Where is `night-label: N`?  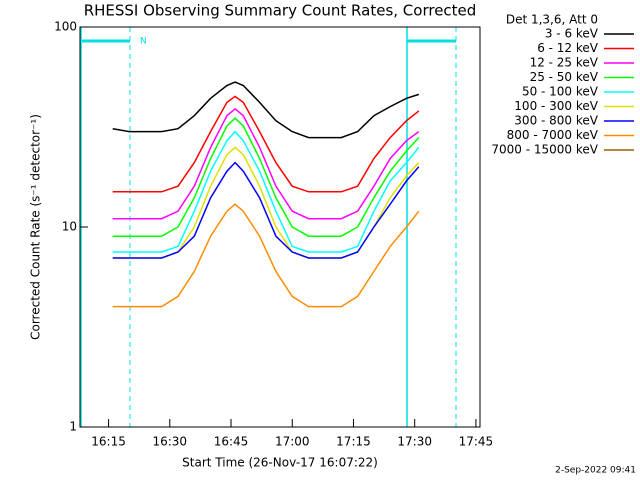 night-label: N is located at coordinates (143, 42).